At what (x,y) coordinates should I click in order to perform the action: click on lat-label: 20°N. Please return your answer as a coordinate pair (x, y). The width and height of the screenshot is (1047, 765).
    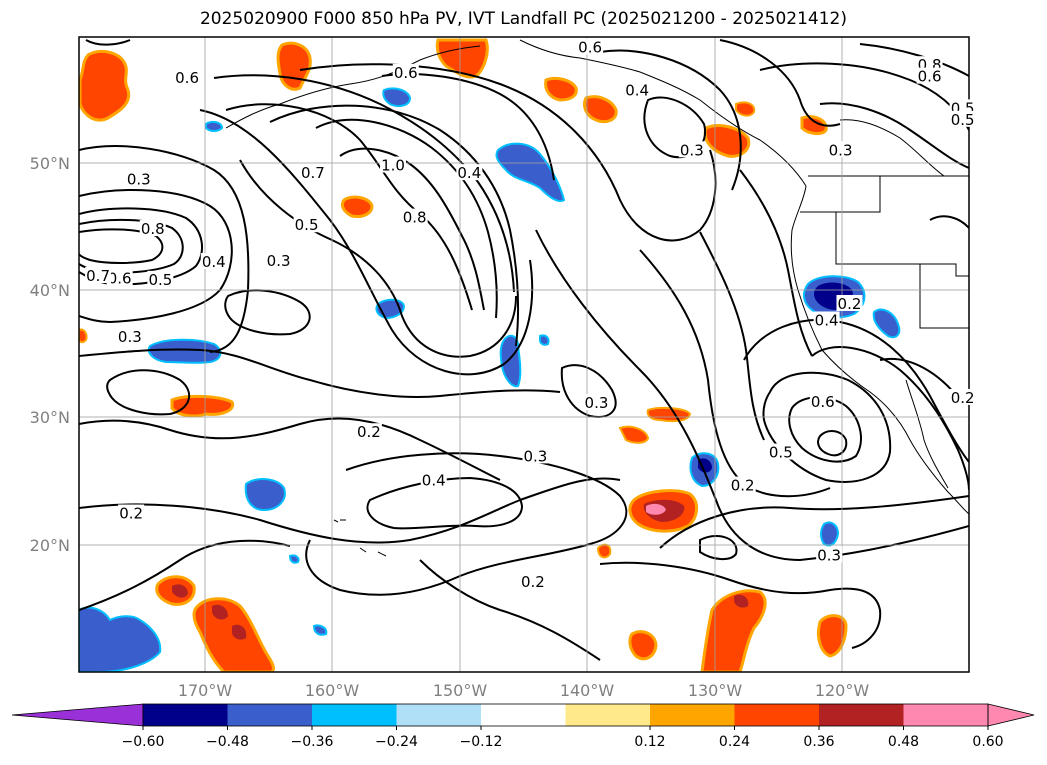
    Looking at the image, I should click on (50, 545).